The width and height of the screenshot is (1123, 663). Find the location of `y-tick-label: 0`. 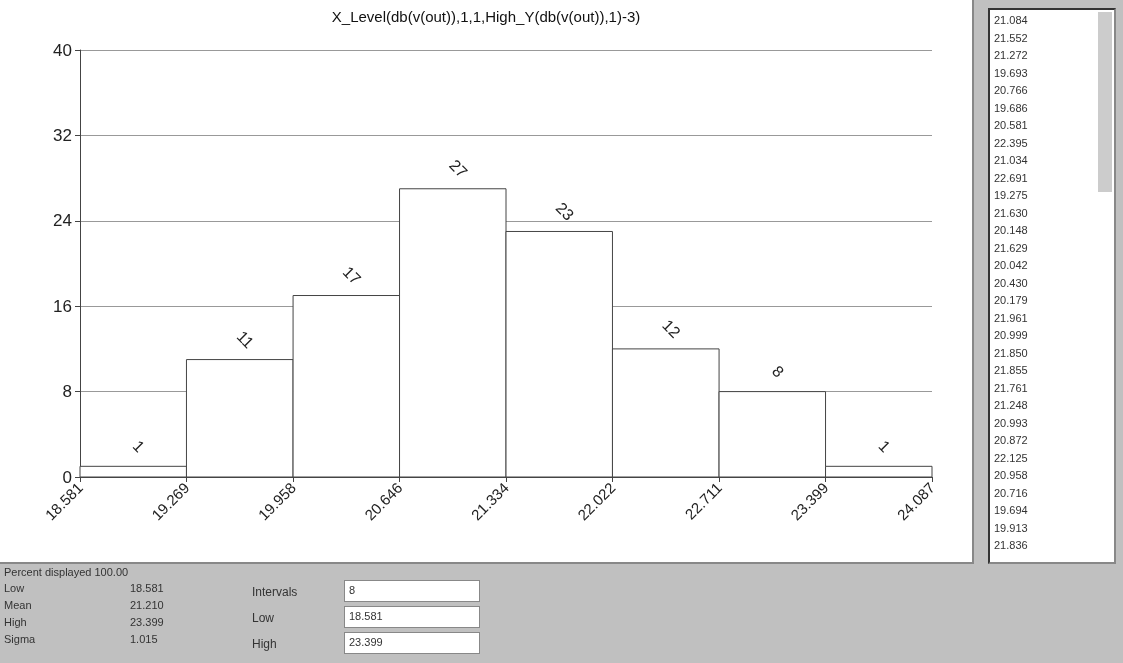

y-tick-label: 0 is located at coordinates (67, 477).